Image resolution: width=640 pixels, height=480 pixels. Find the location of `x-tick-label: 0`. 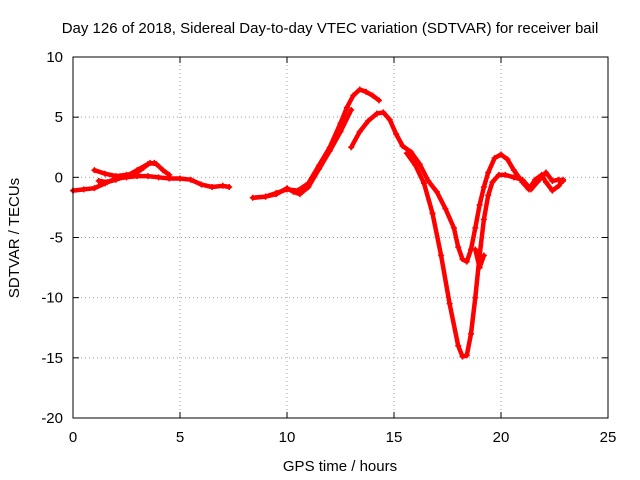

x-tick-label: 0 is located at coordinates (73, 437).